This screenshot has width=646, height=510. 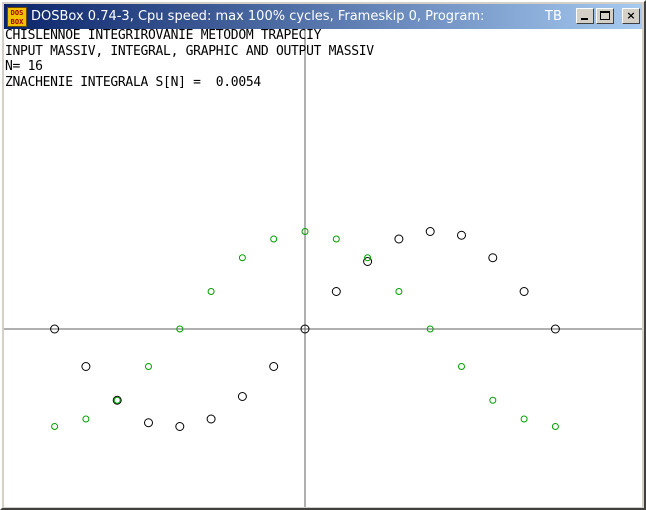 I want to click on maximize-button, so click(x=605, y=16).